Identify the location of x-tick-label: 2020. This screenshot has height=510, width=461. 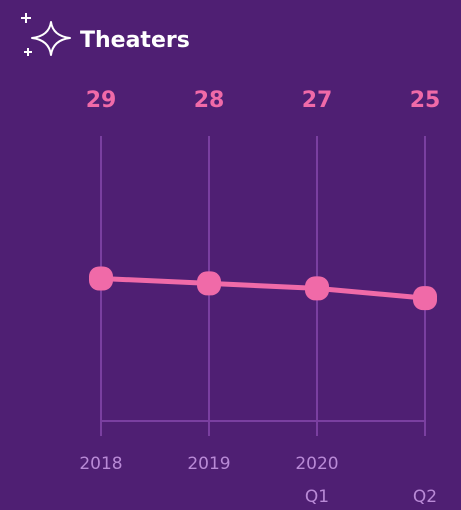
(316, 464).